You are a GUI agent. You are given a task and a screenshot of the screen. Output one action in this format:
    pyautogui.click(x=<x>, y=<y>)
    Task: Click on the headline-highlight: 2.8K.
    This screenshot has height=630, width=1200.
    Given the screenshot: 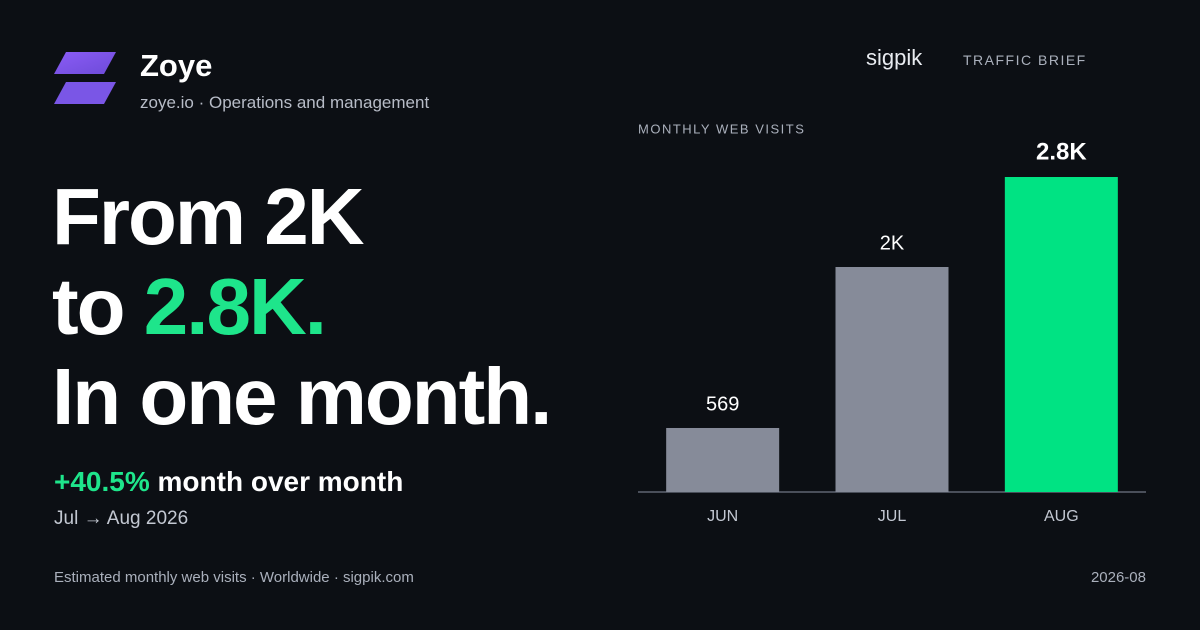 What is the action you would take?
    pyautogui.click(x=235, y=306)
    